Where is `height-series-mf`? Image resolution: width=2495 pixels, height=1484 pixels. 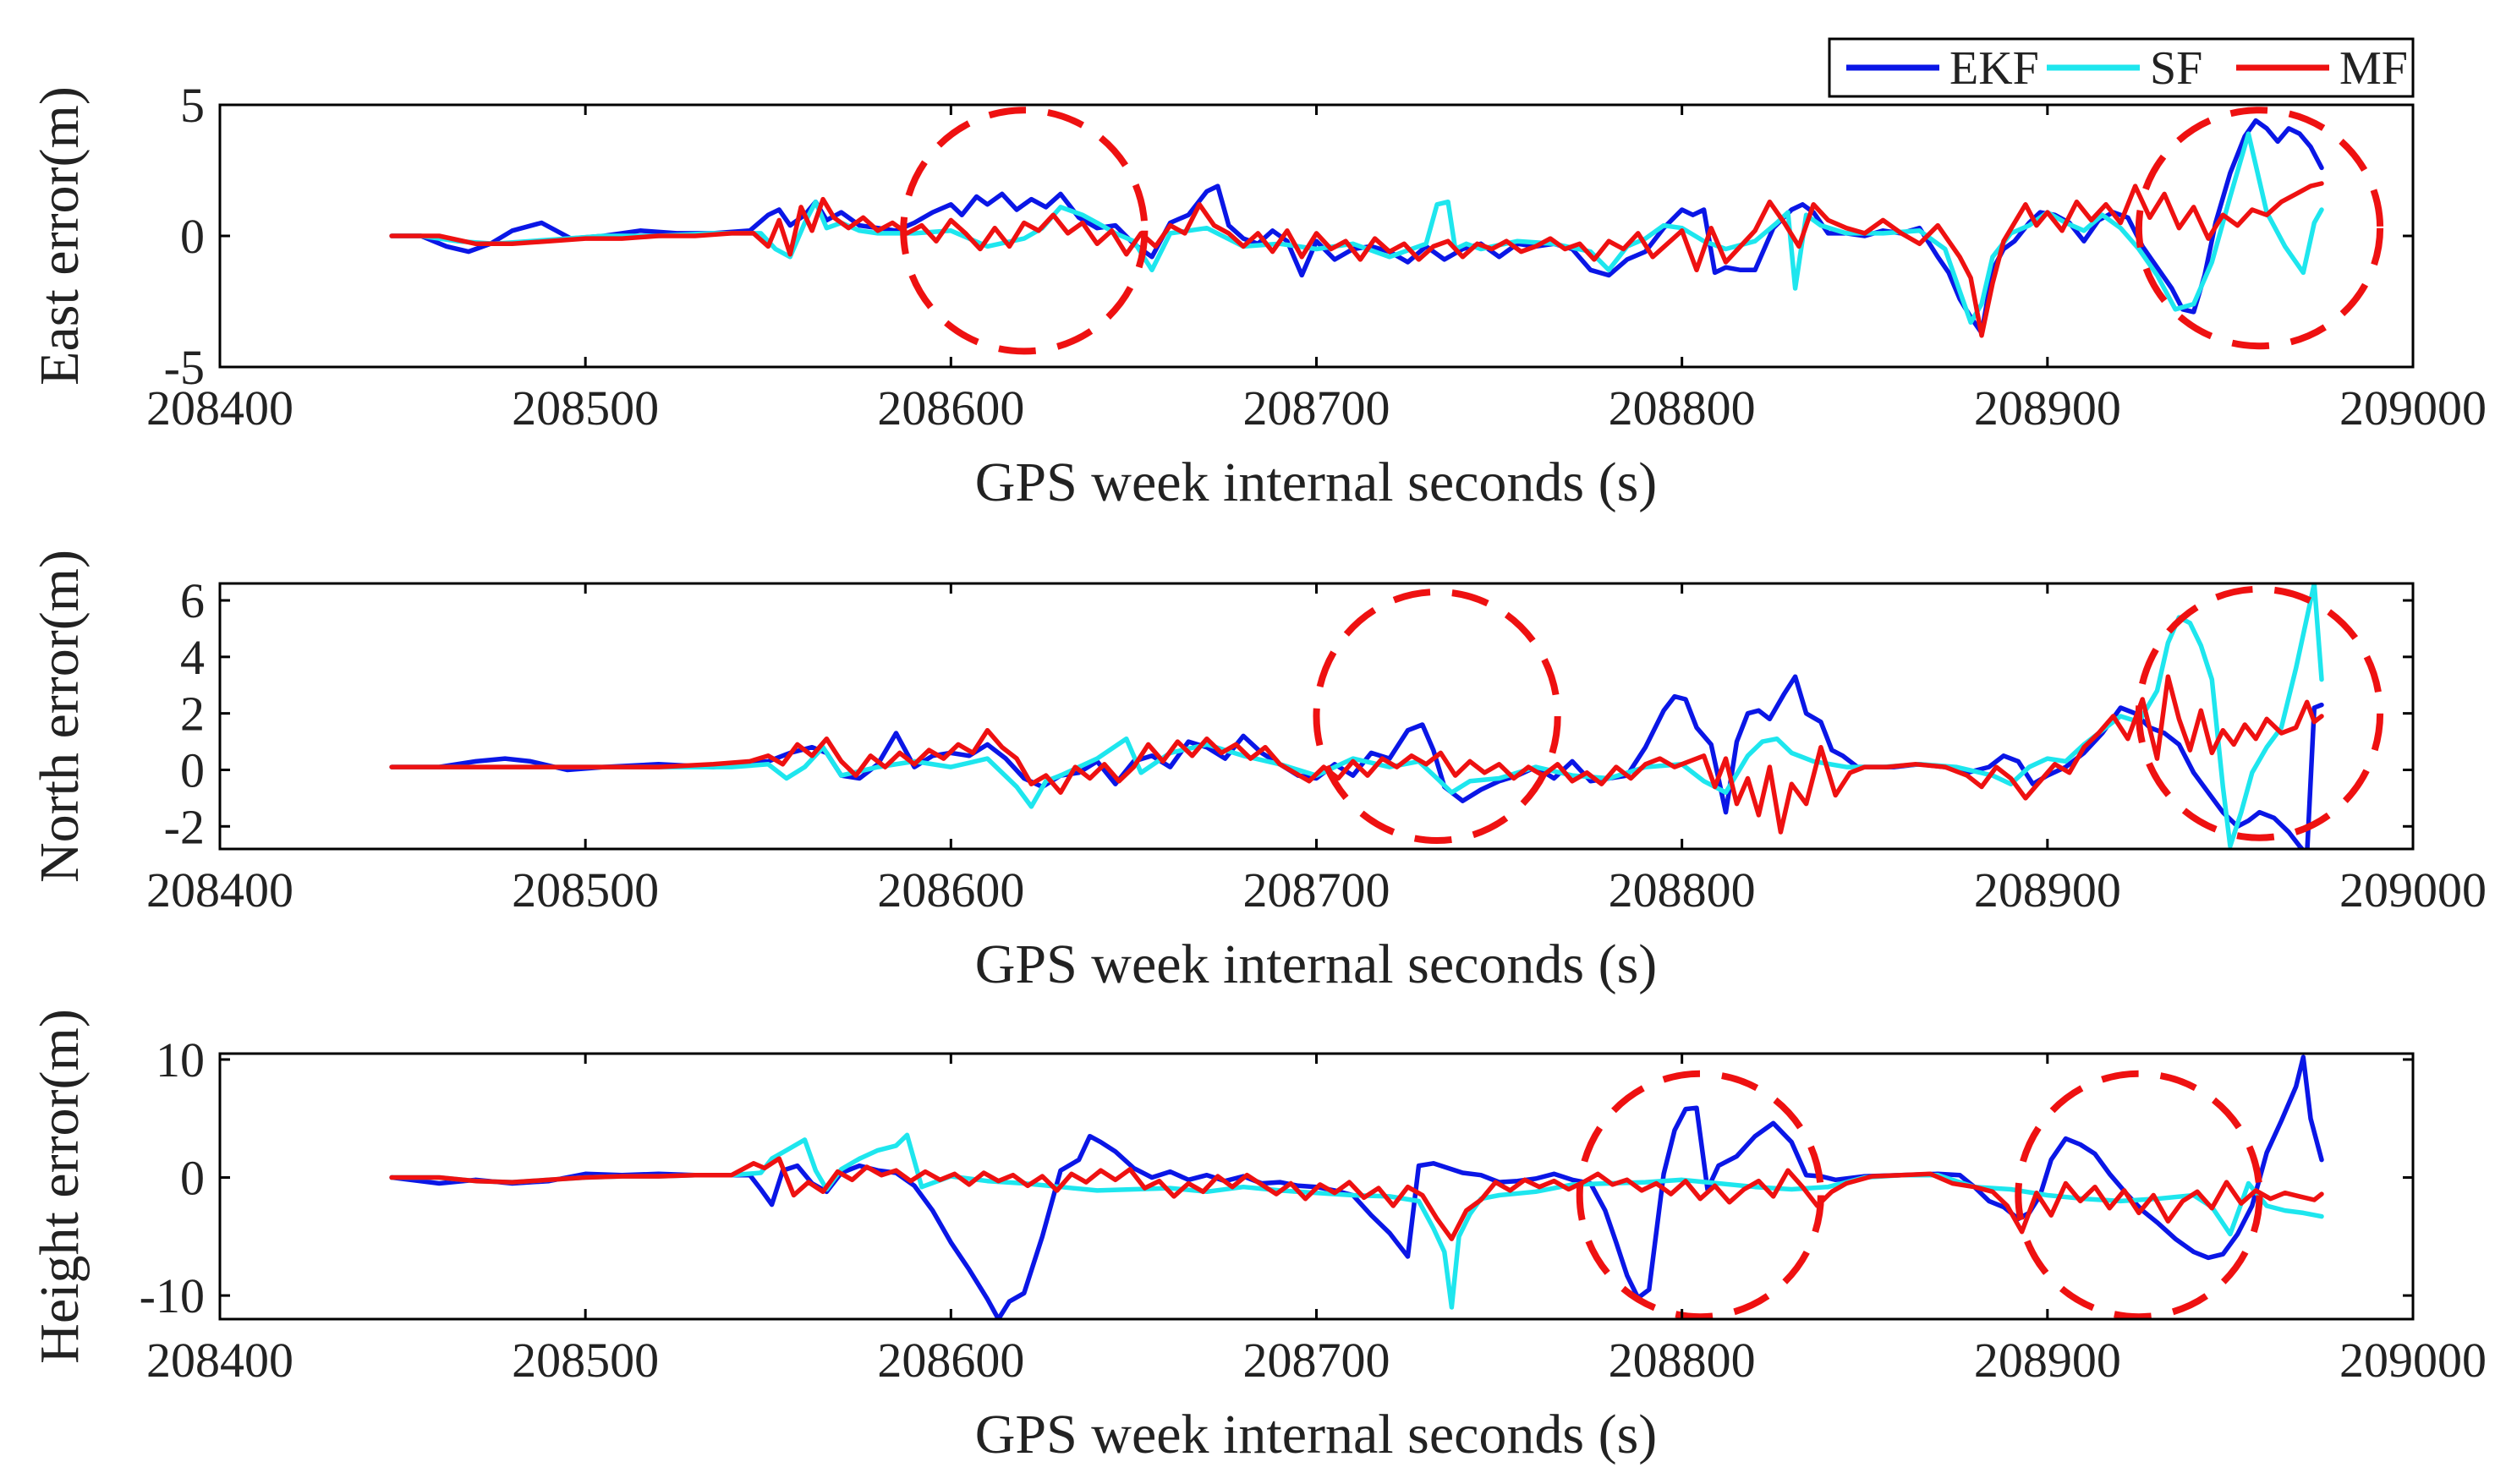 height-series-mf is located at coordinates (1356, 1198).